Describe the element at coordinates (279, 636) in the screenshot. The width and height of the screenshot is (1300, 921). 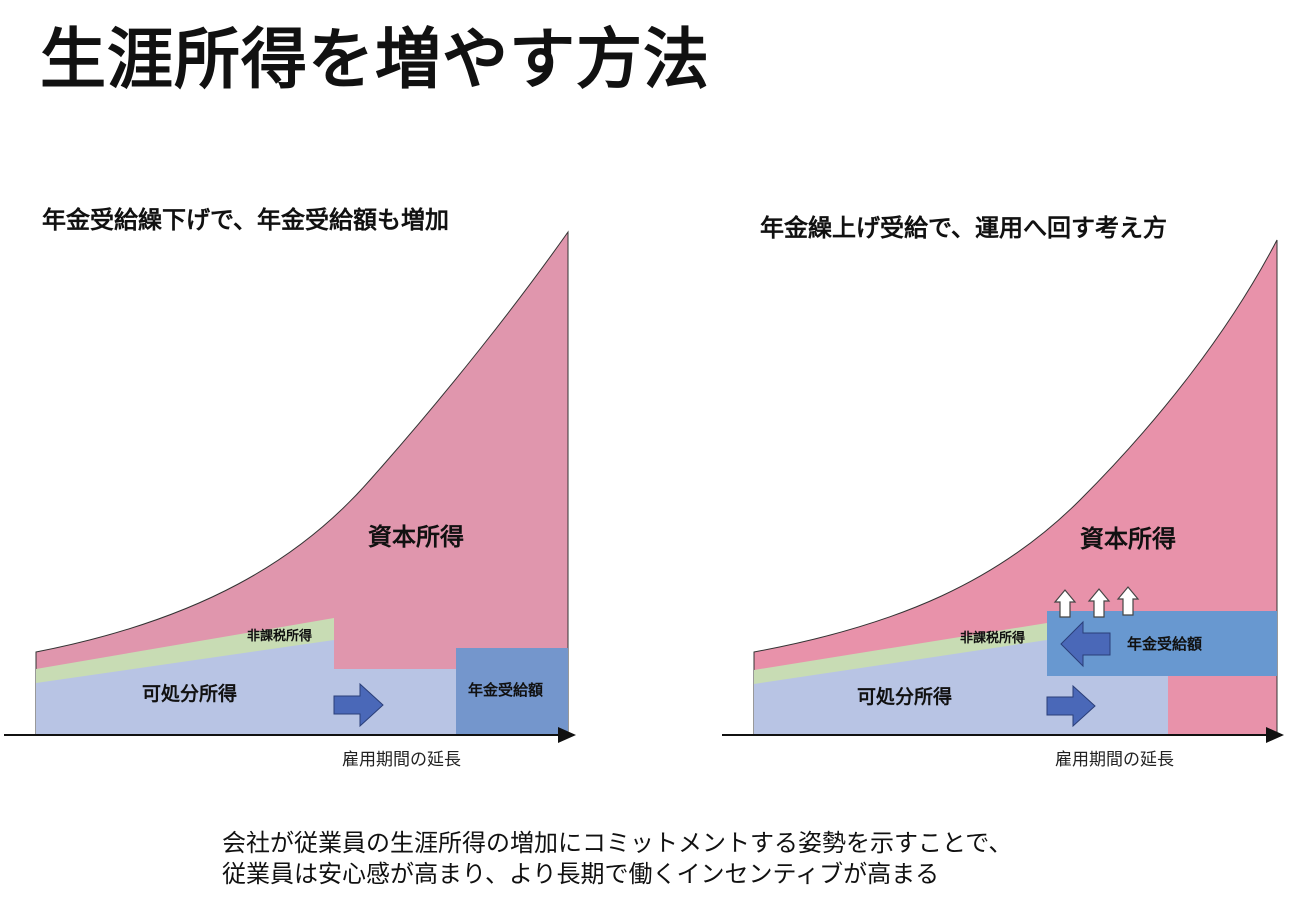
I see `left-tax-free-label: 非課税所得` at that location.